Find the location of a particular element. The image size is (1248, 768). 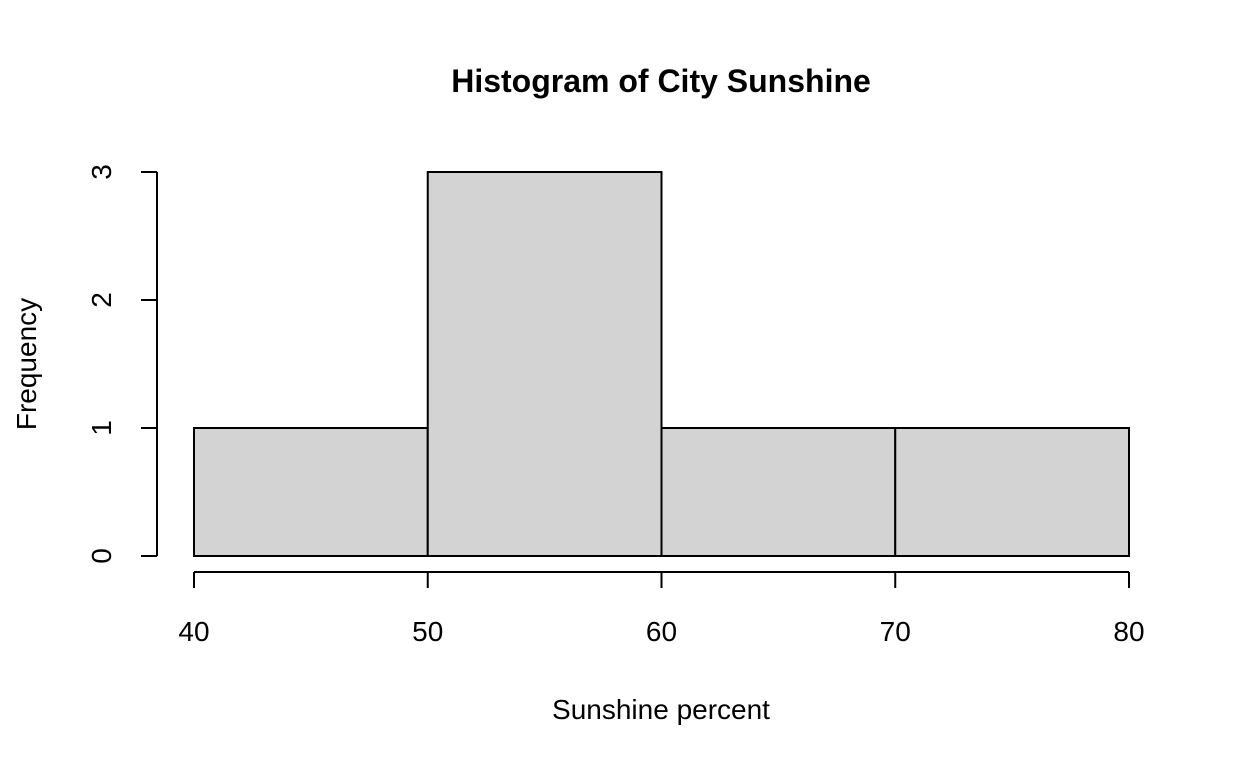

x-axis-label: Sunshine percent is located at coordinates (661, 709).